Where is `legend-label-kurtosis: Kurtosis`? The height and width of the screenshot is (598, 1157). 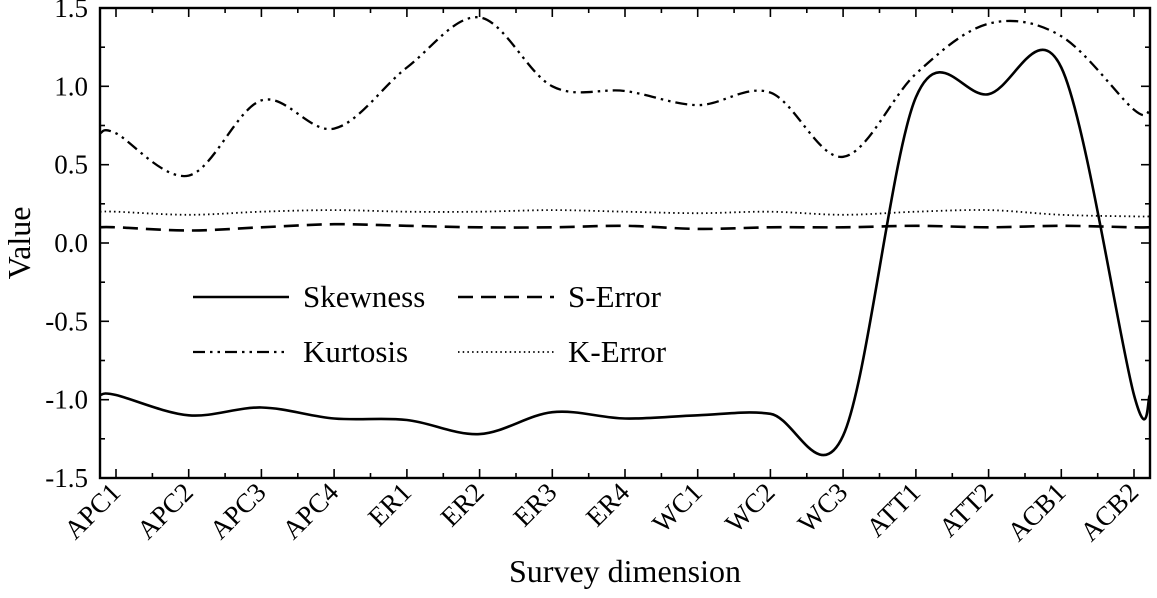 legend-label-kurtosis: Kurtosis is located at coordinates (355, 351).